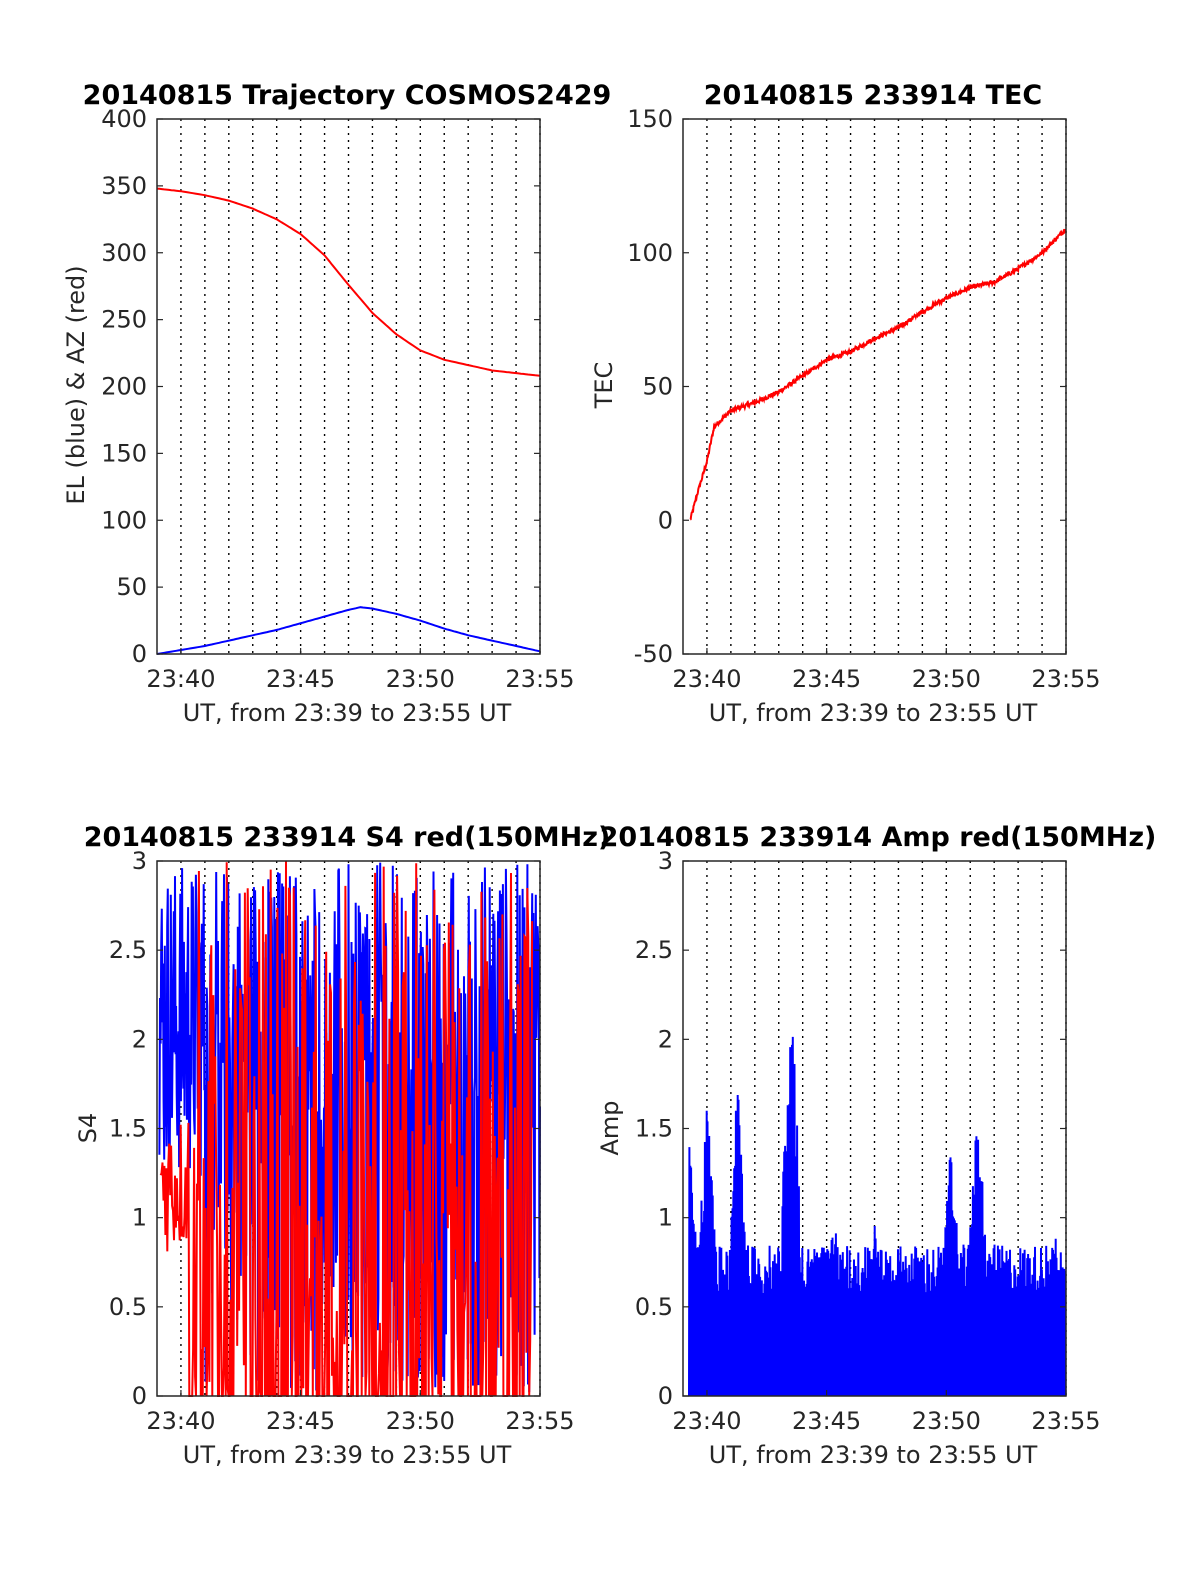  I want to click on series-line-tec, so click(878, 374).